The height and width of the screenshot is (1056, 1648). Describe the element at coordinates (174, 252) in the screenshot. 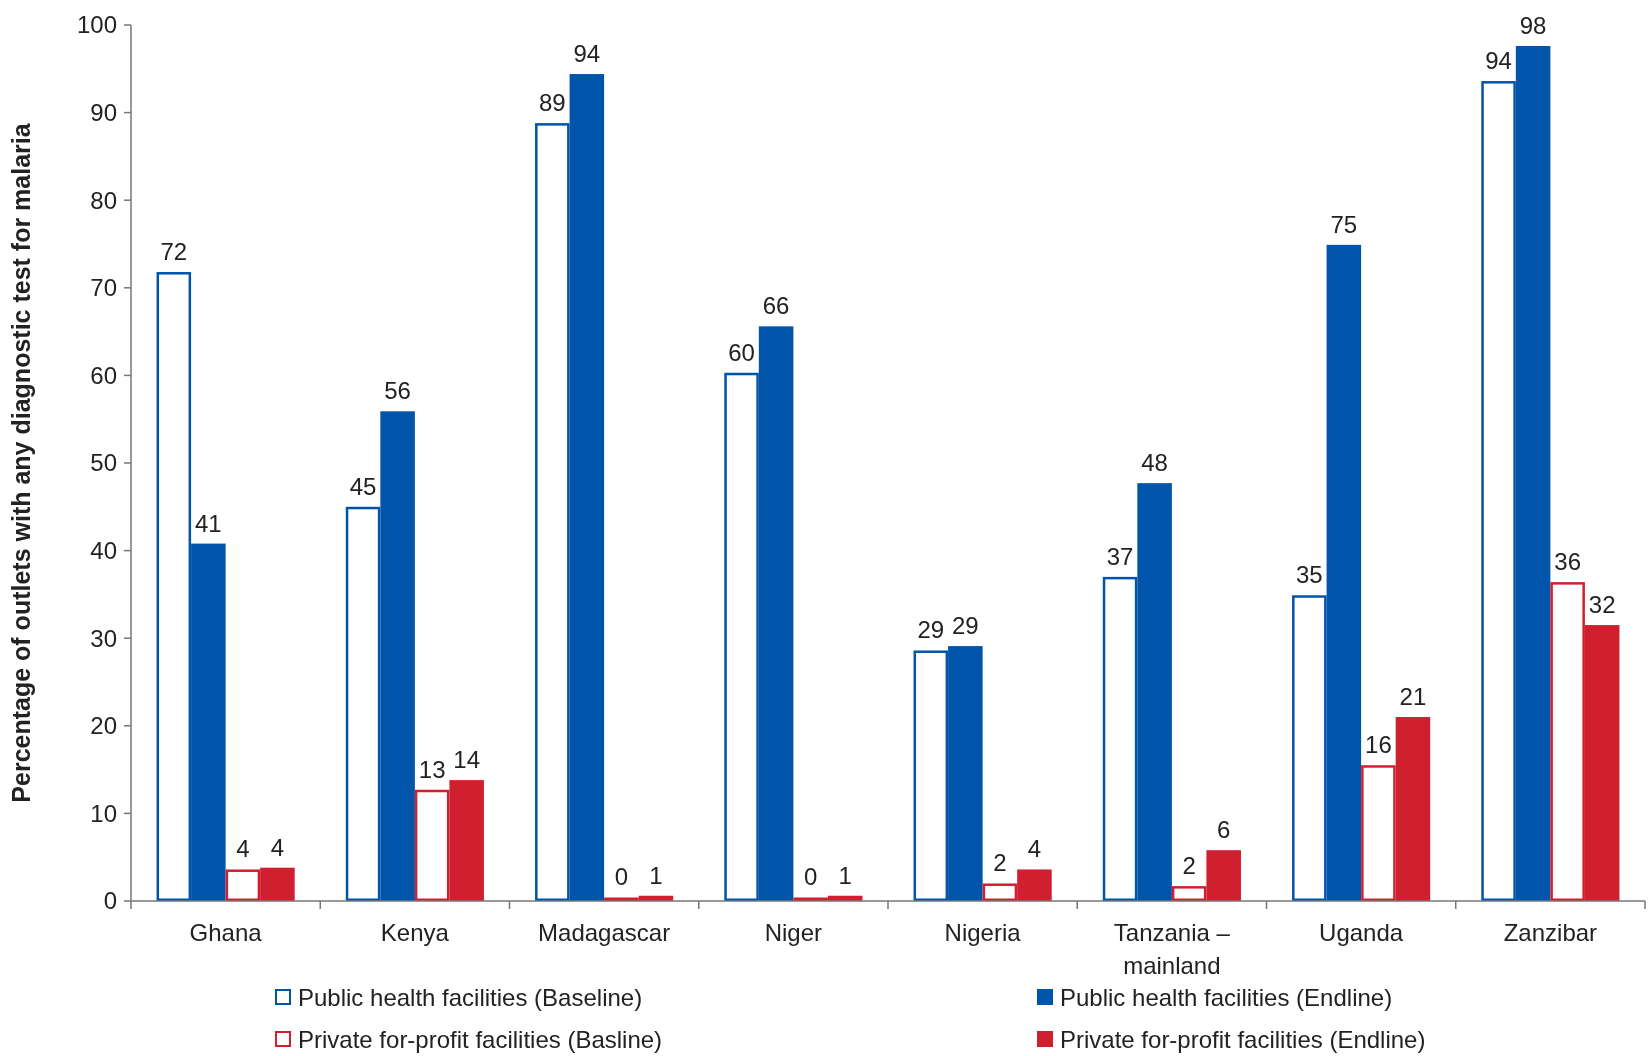

I see `data-label: 72` at that location.